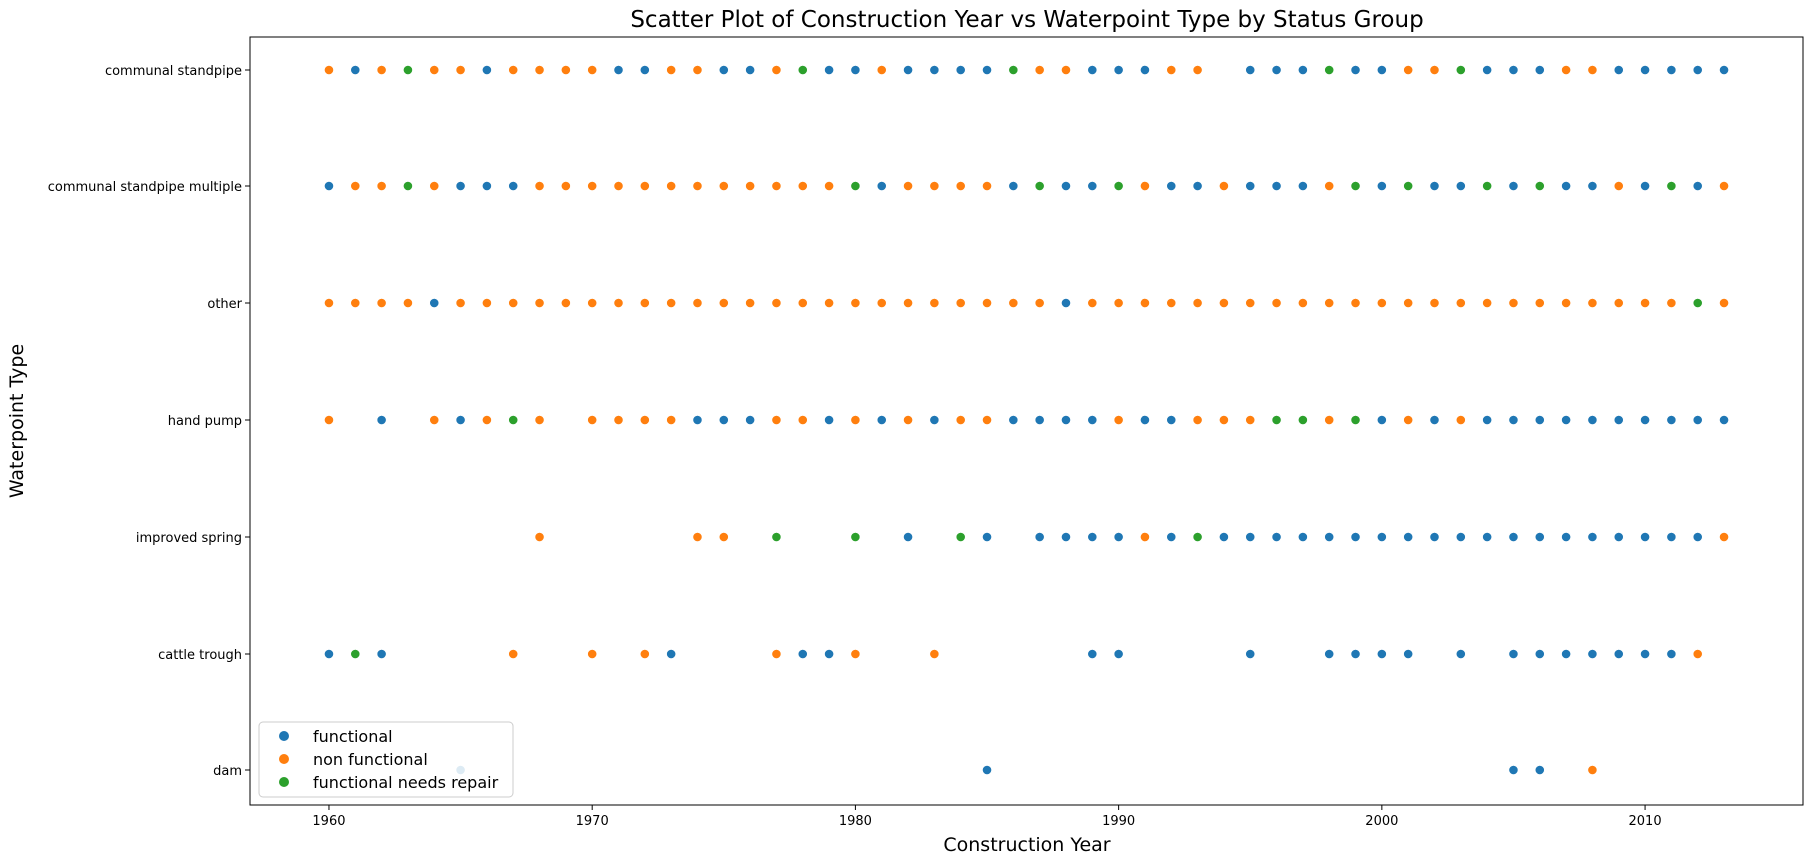  Describe the element at coordinates (592, 821) in the screenshot. I see `x-tick-label: 1970` at that location.